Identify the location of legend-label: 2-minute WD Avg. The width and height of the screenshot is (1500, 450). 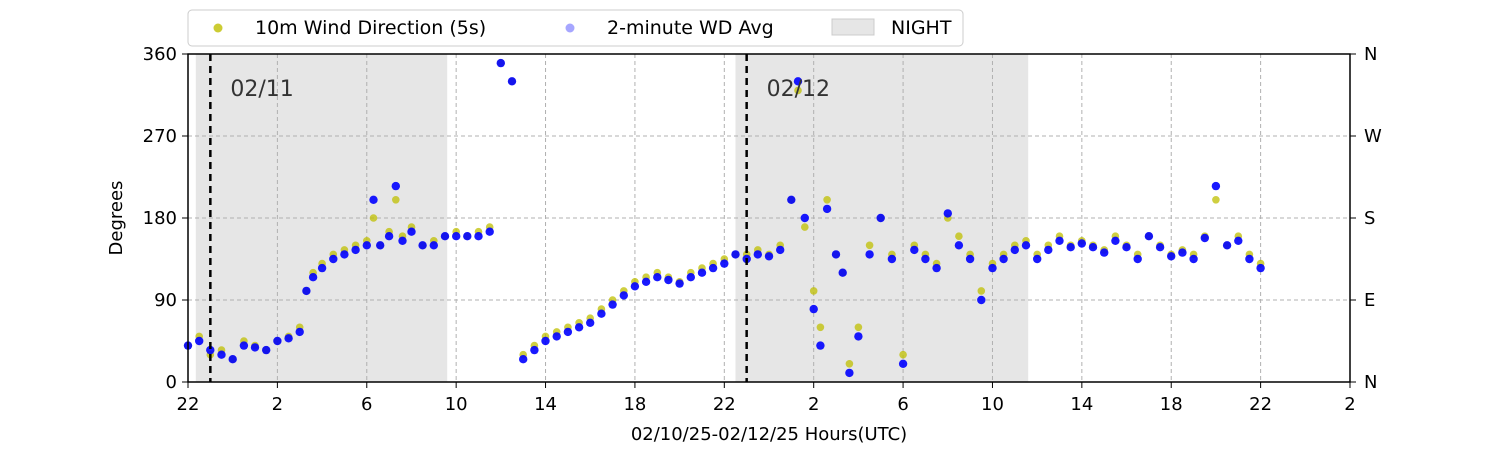
(690, 28).